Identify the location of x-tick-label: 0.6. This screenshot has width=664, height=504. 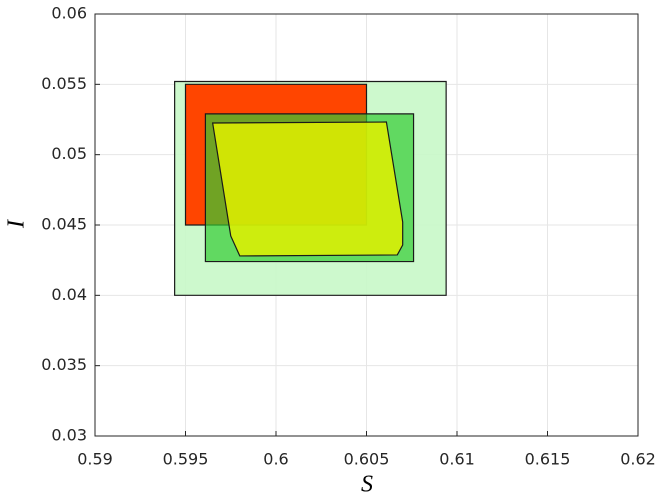
(275, 459).